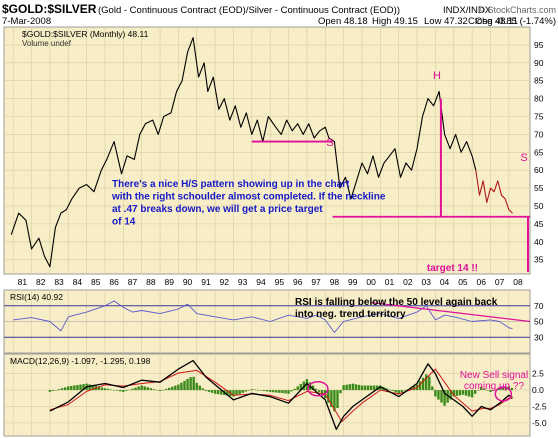 This screenshot has height=438, width=558. Describe the element at coordinates (243, 282) in the screenshot. I see `x-tick-label: 93` at that location.